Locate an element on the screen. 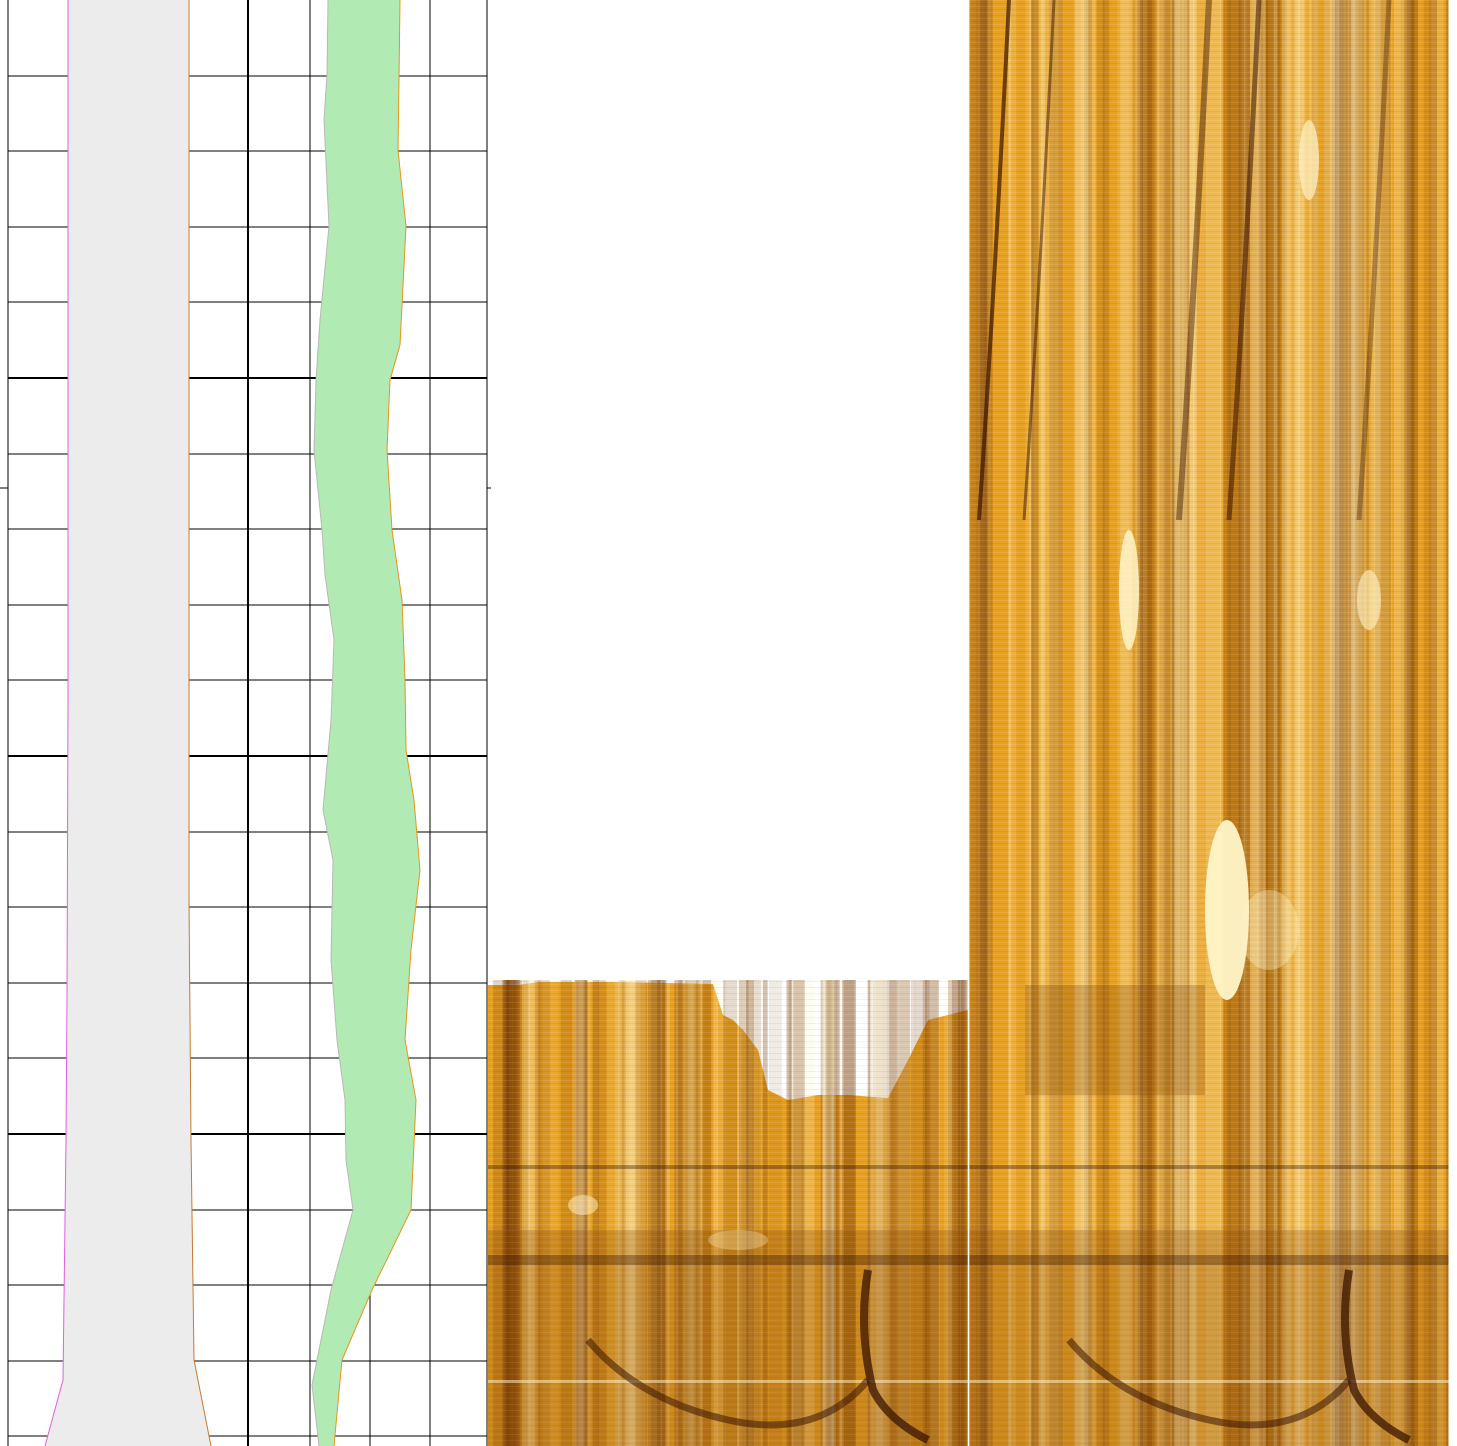 The width and height of the screenshot is (1457, 1446). curve-band-left-edge is located at coordinates (332, 723).